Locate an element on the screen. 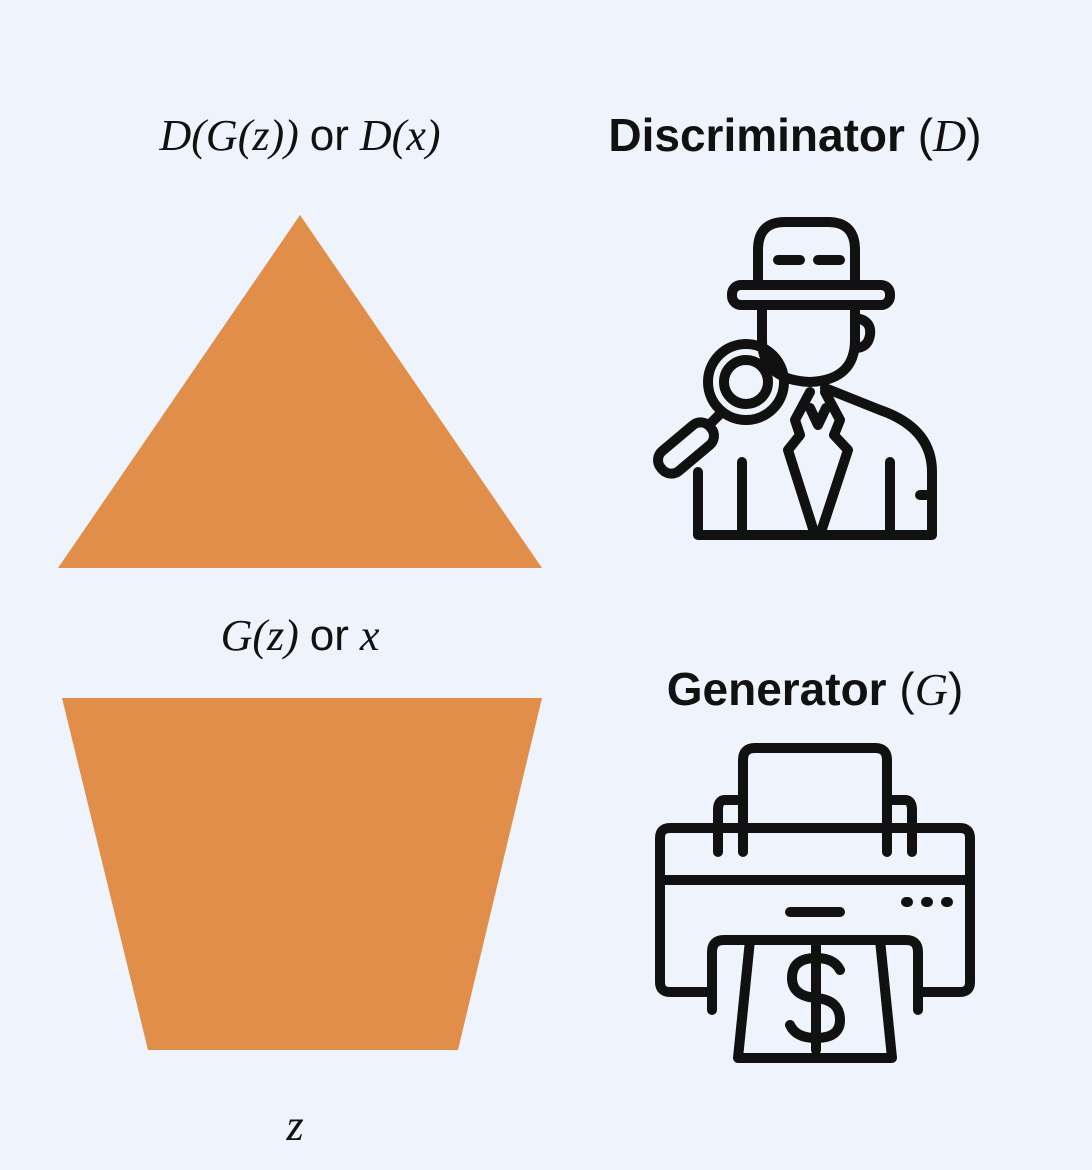  or-text: or is located at coordinates (329, 135).